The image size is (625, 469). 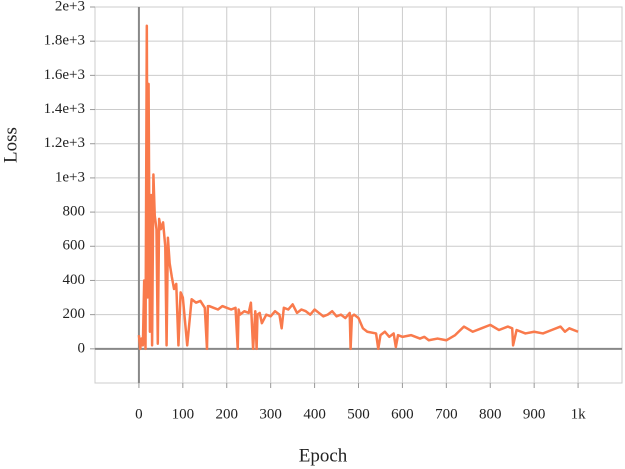 I want to click on y-tick-label: 600, so click(x=74, y=246).